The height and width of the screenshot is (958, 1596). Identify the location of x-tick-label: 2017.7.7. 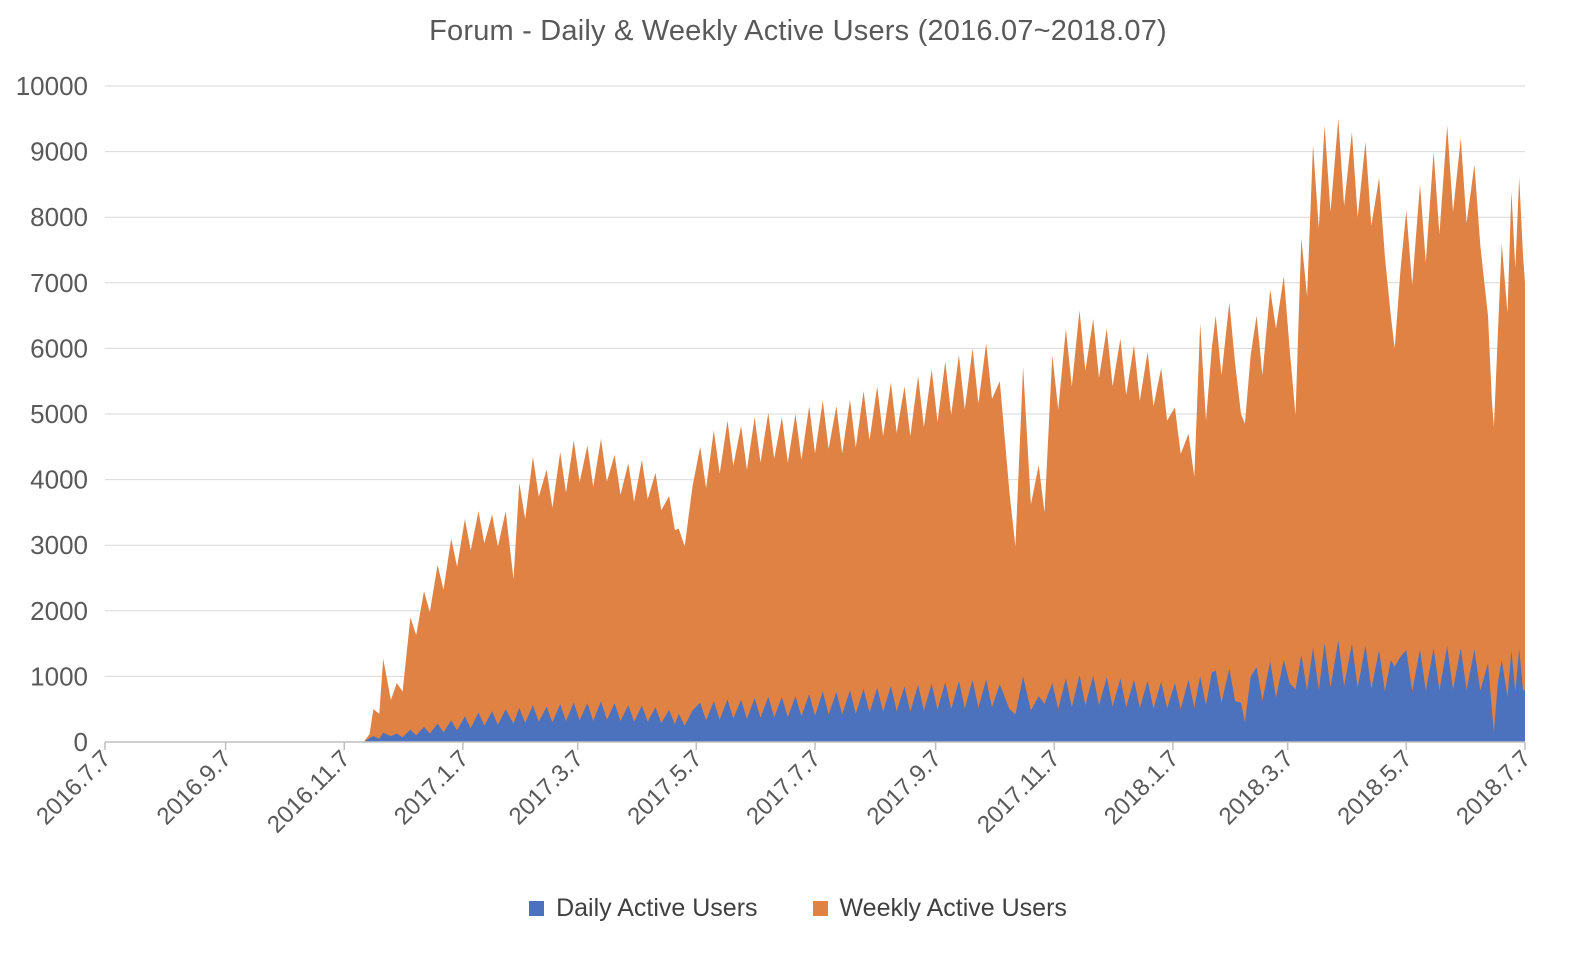
(783, 787).